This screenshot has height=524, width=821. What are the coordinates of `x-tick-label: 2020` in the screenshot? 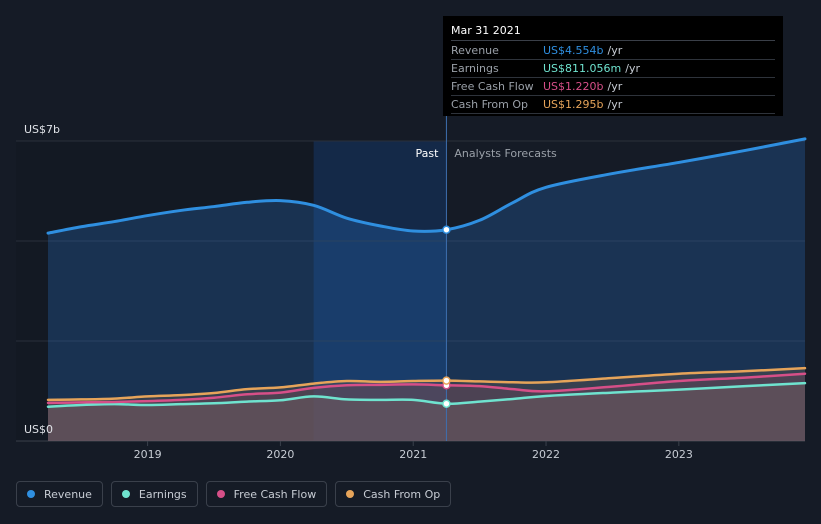 It's located at (280, 454).